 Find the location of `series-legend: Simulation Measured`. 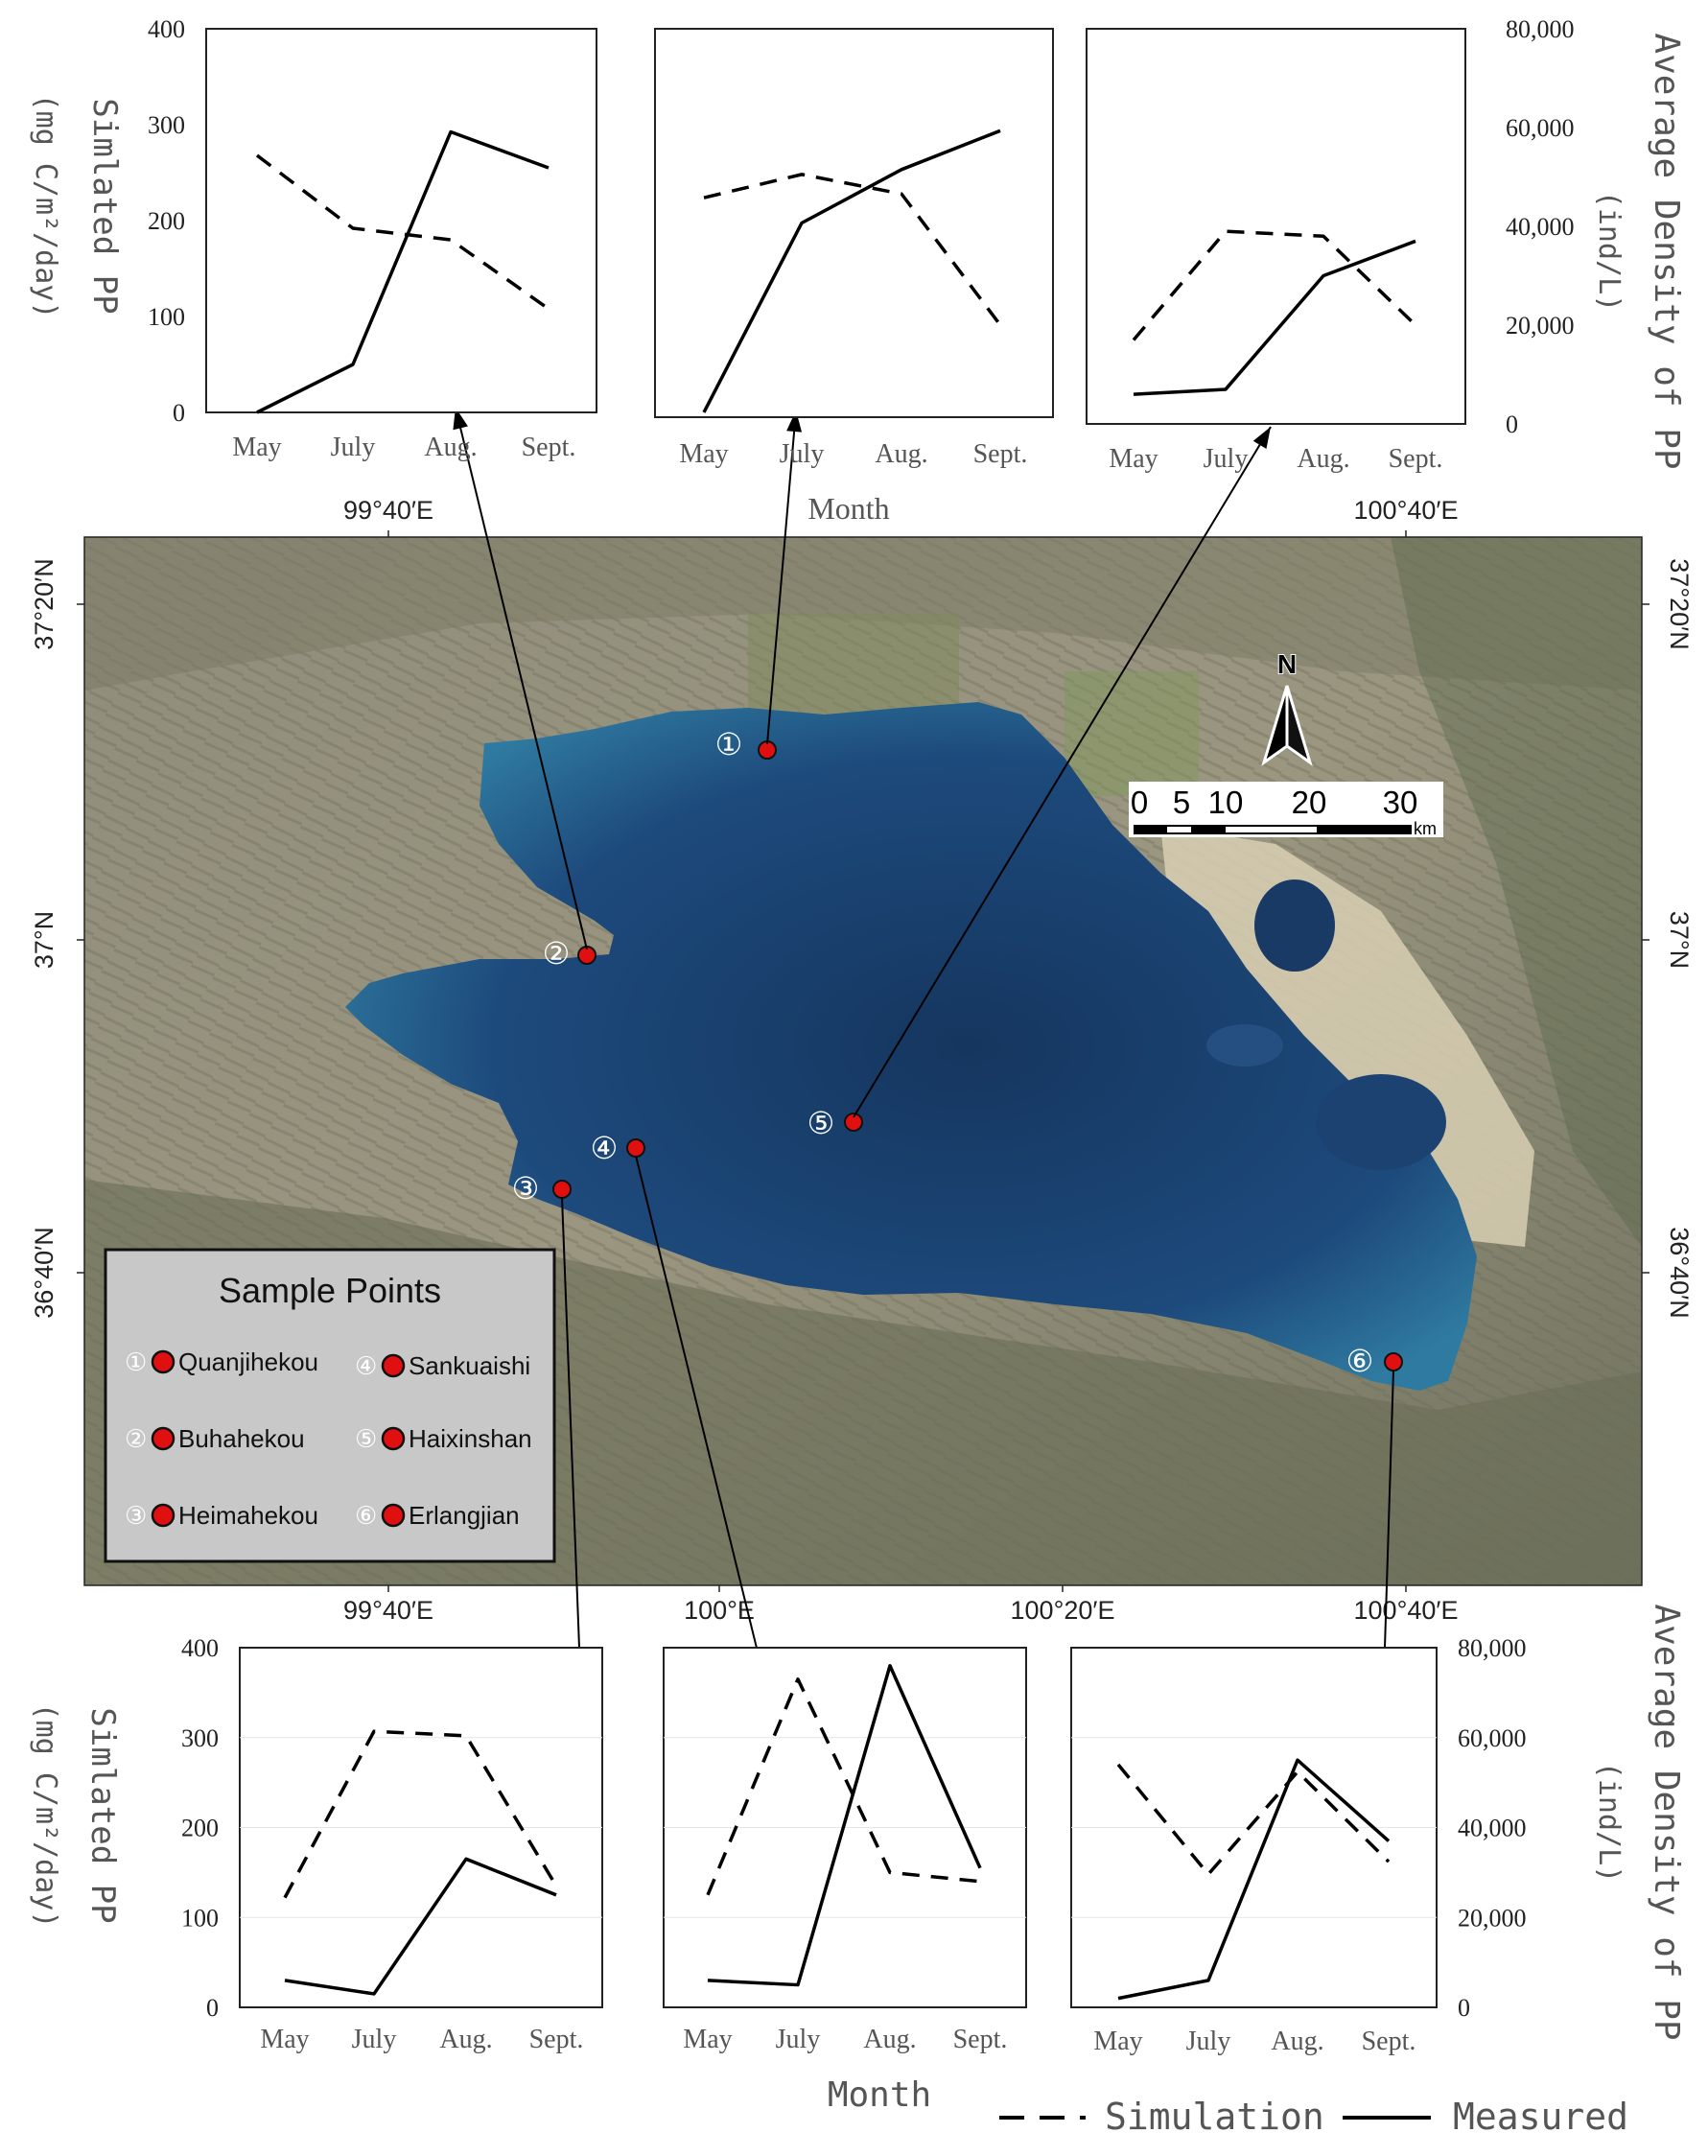

series-legend: Simulation Measured is located at coordinates (1314, 2117).